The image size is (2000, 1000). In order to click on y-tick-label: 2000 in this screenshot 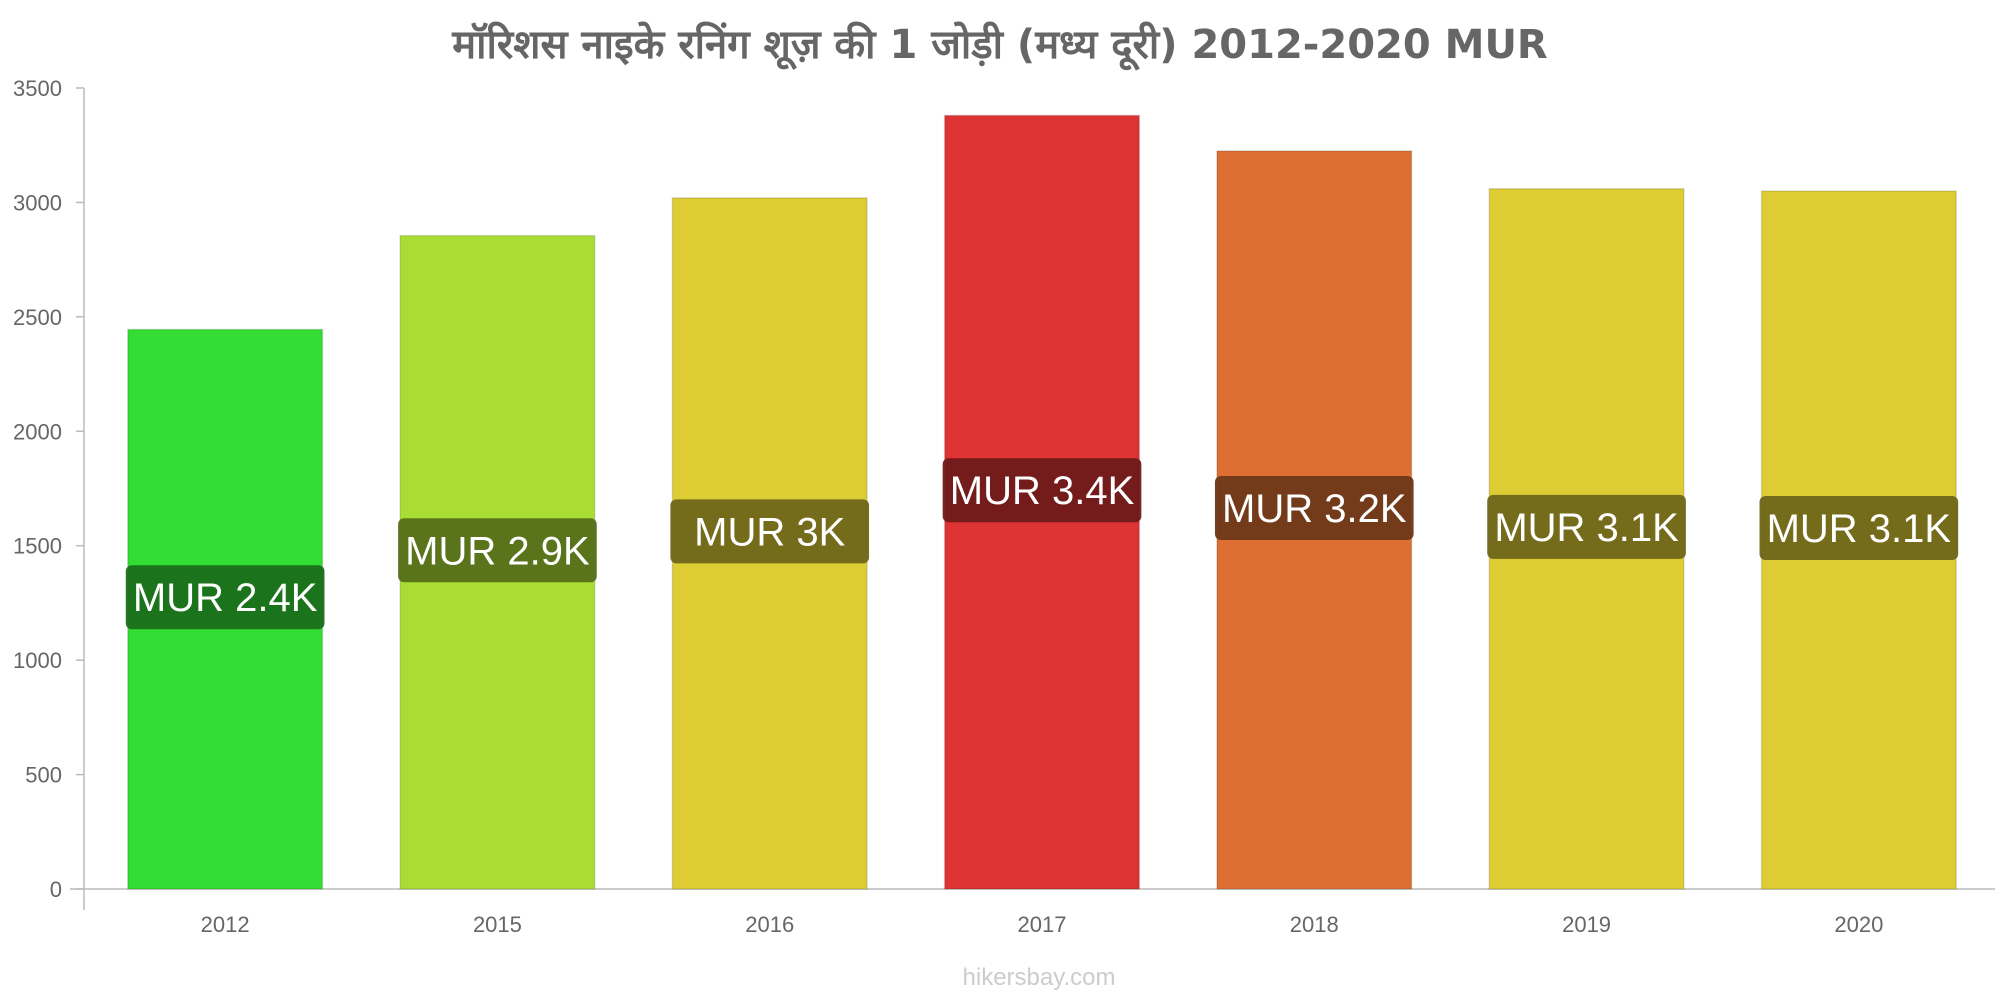, I will do `click(37, 431)`.